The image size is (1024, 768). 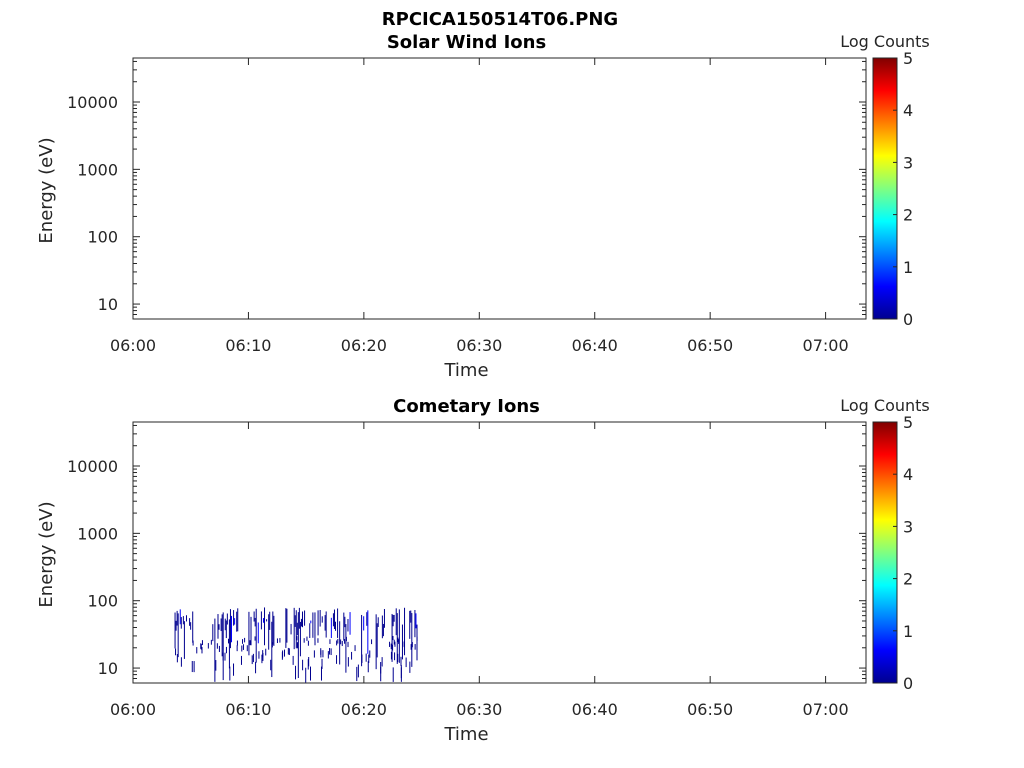 What do you see at coordinates (108, 304) in the screenshot?
I see `y-tick-label: 10` at bounding box center [108, 304].